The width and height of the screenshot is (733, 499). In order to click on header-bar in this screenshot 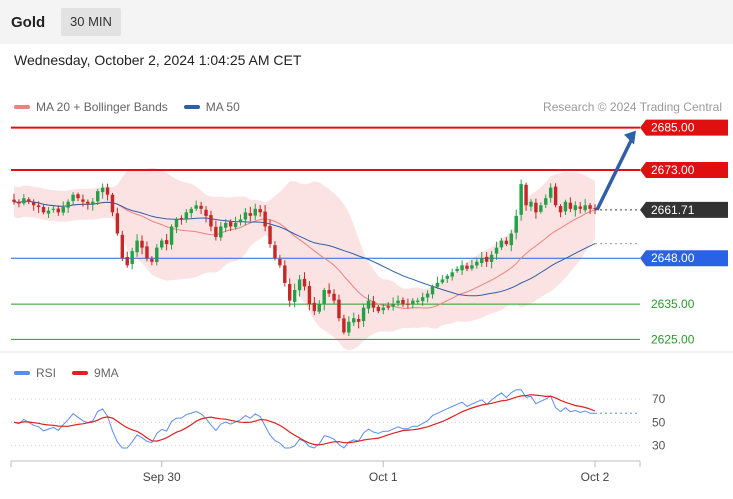, I will do `click(366, 22)`.